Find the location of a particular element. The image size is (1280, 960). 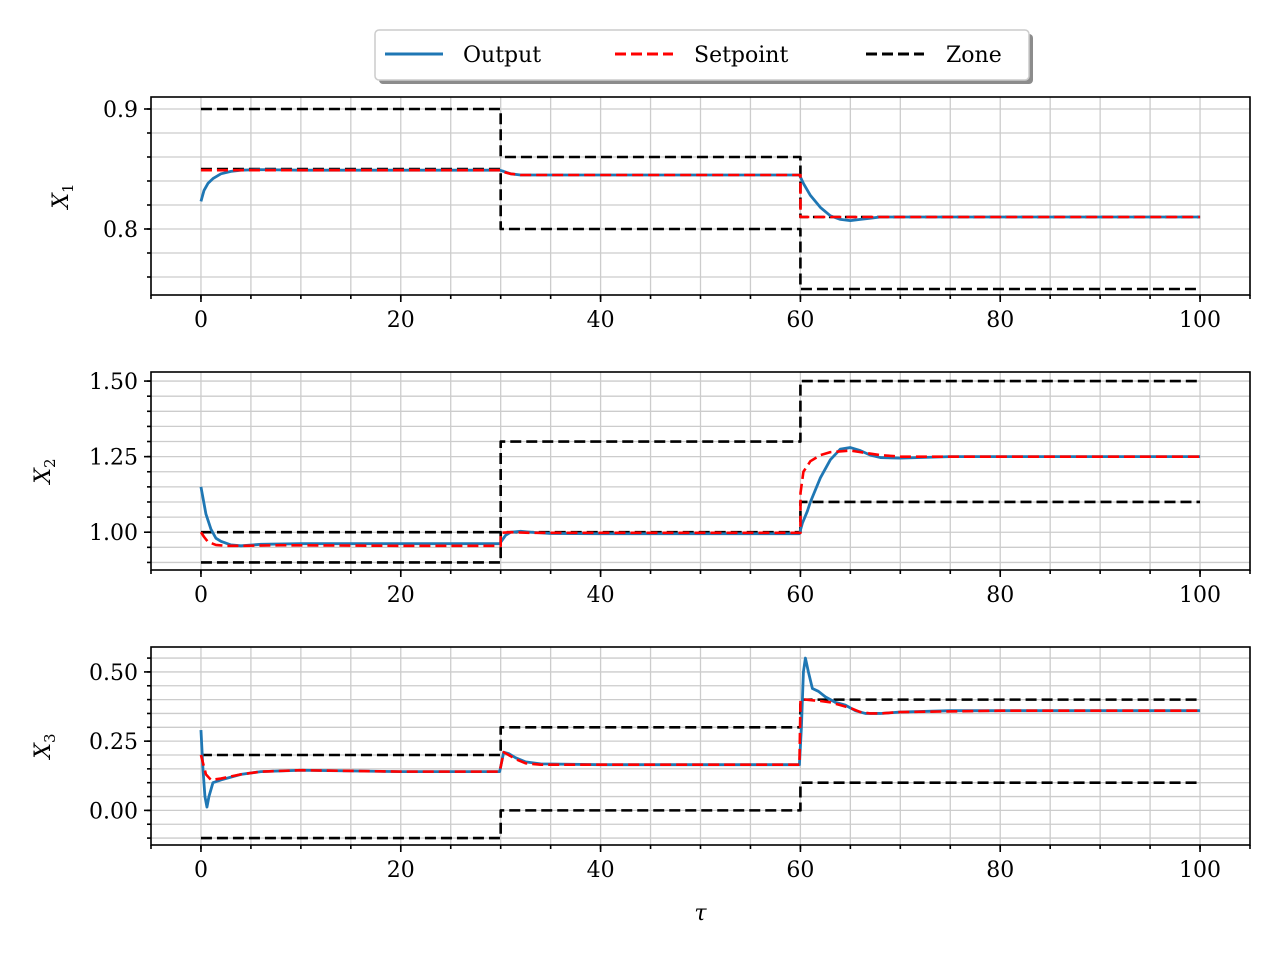

legend-setpoint-label: Setpoint is located at coordinates (741, 55).